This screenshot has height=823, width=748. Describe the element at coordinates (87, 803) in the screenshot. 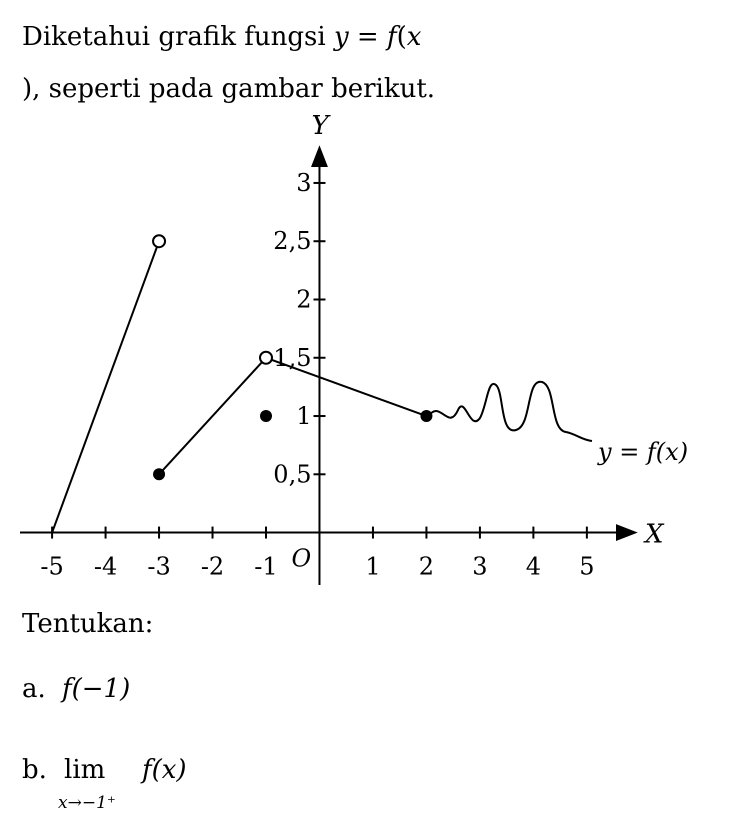

I see `limit-sub: x→−1⁺` at that location.